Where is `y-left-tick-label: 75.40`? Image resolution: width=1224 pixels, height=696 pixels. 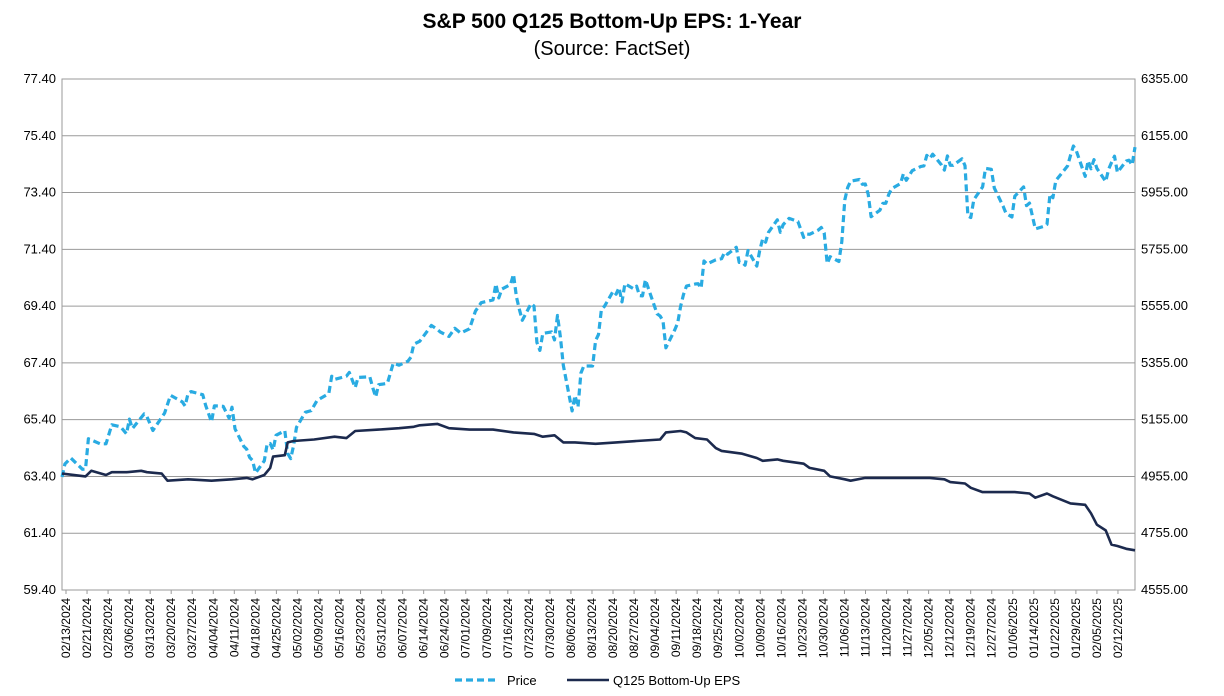 y-left-tick-label: 75.40 is located at coordinates (39, 135).